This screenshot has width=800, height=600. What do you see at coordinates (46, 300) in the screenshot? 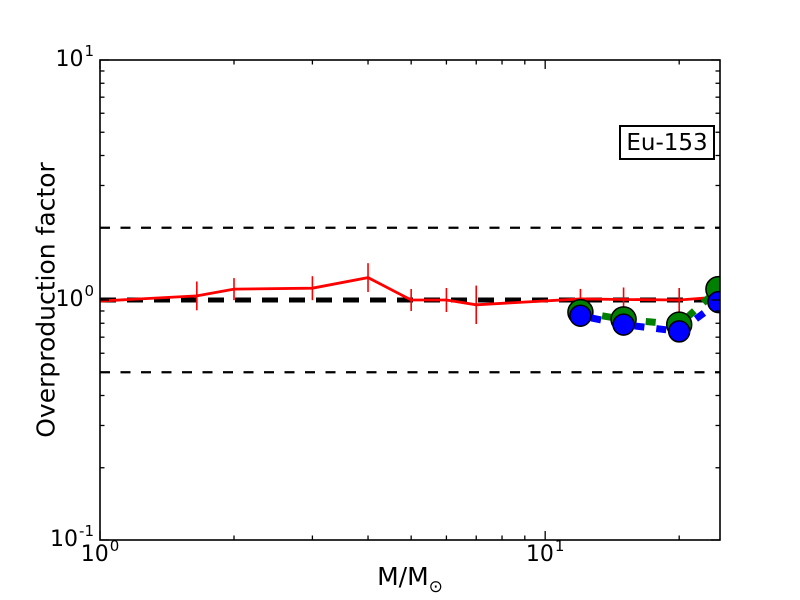
I see `y-axis-label: Overproduction factor` at bounding box center [46, 300].